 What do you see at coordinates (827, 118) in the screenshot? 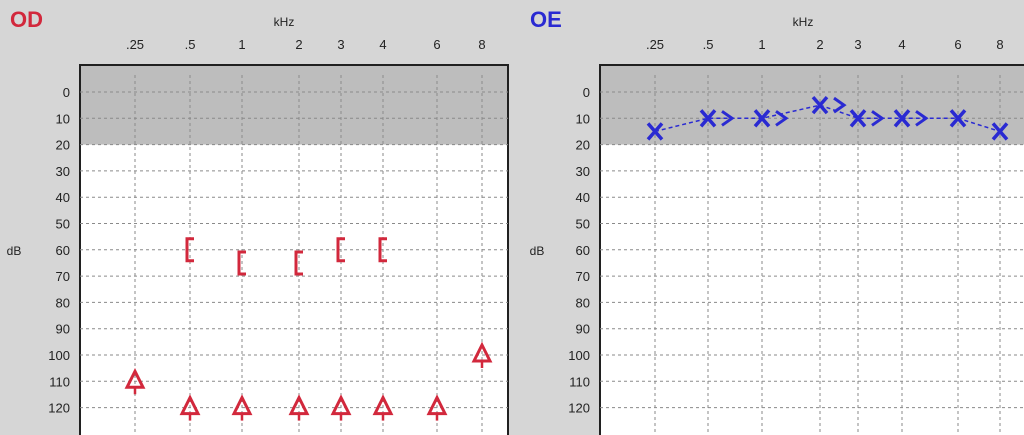
I see `series-line` at bounding box center [827, 118].